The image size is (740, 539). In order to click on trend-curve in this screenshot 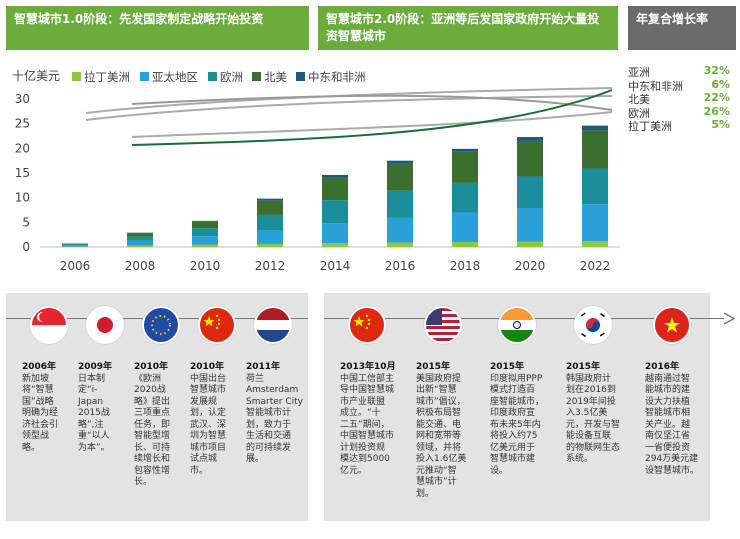, I will do `click(372, 117)`.